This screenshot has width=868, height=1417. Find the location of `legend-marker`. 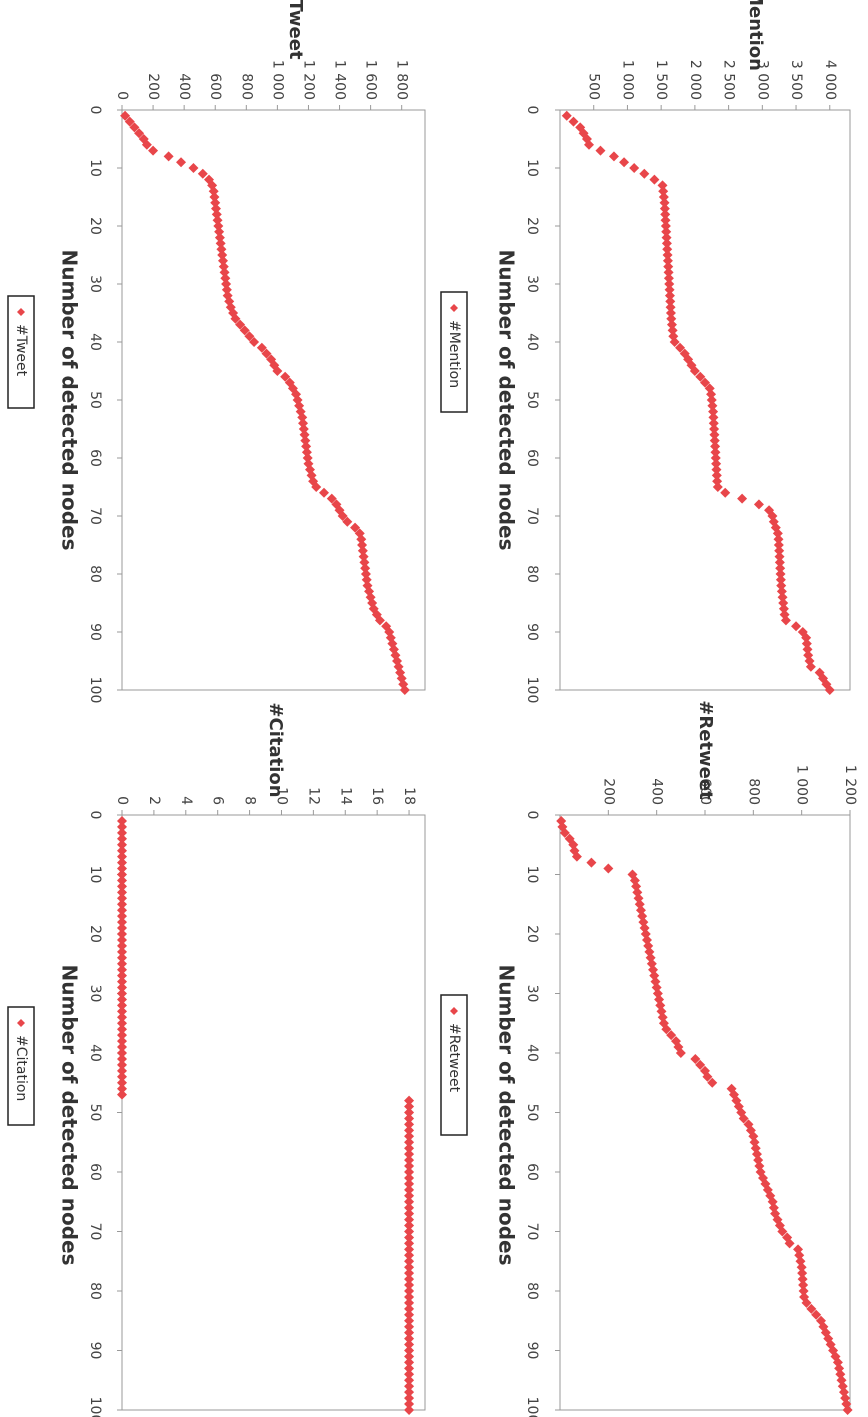

legend-marker is located at coordinates (21, 1023).